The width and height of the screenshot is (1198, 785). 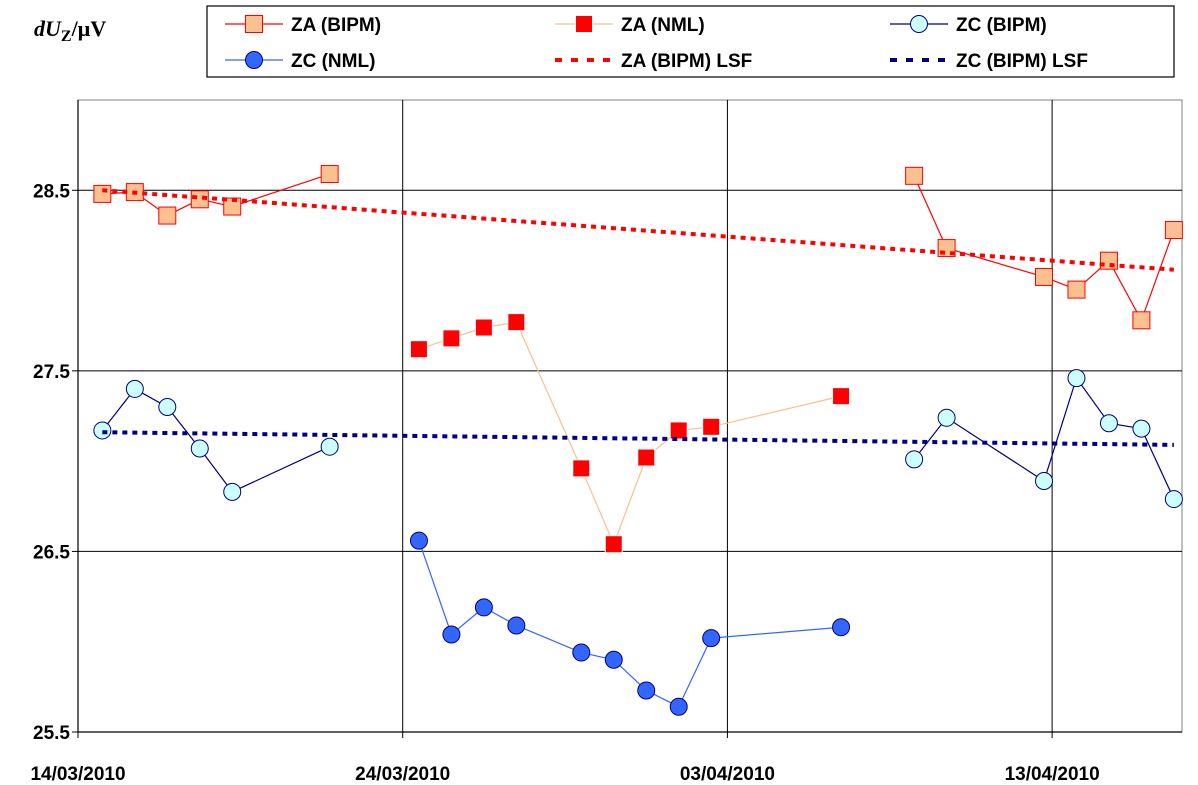 I want to click on legend-label: ZC (BIPM) LSF, so click(x=1022, y=61).